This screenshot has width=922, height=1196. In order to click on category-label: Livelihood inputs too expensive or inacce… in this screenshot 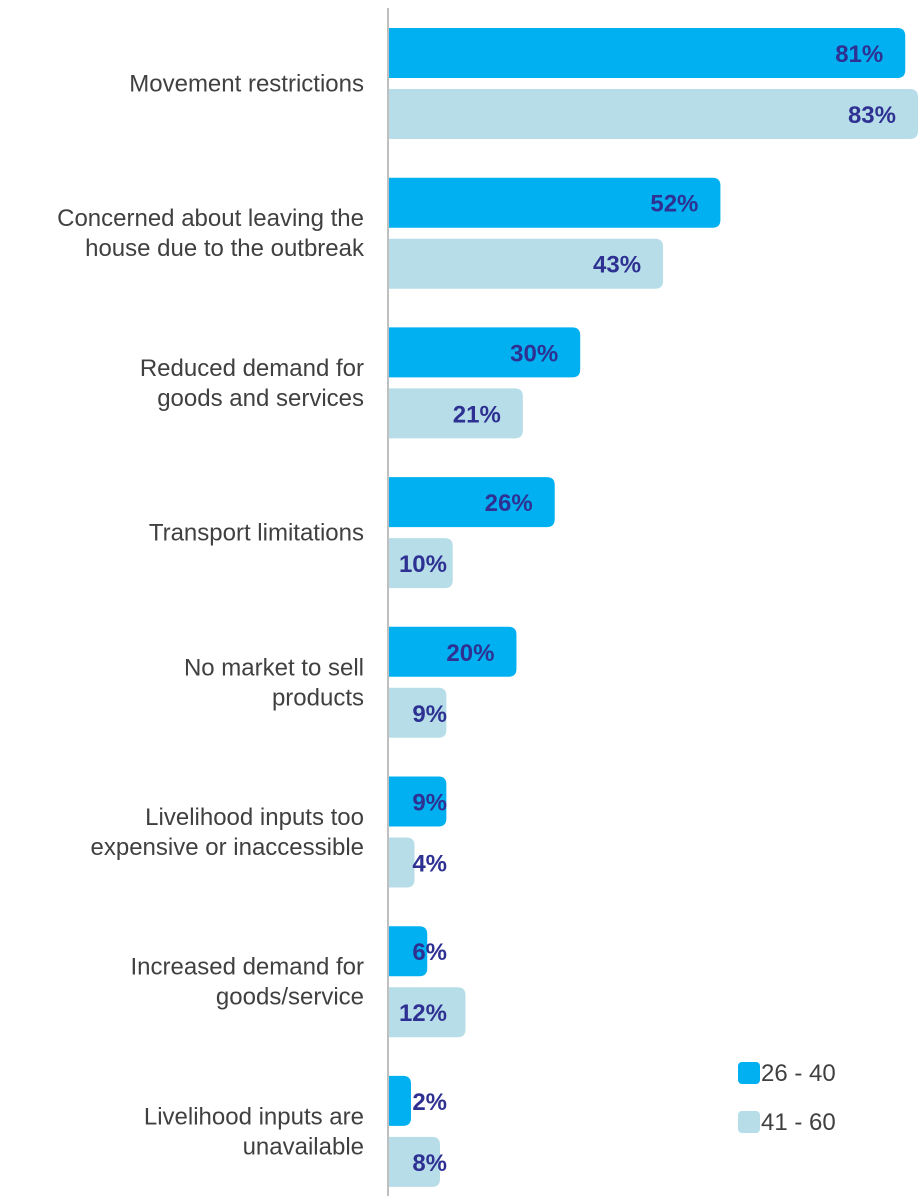, I will do `click(227, 832)`.